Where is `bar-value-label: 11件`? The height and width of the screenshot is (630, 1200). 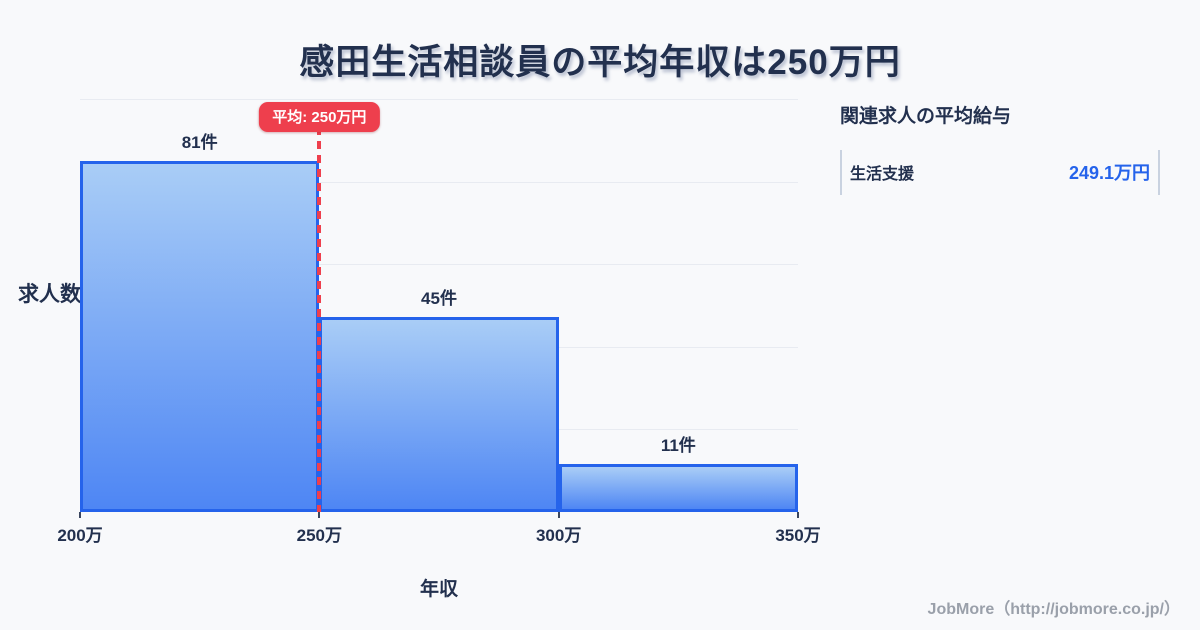 bar-value-label: 11件 is located at coordinates (678, 446).